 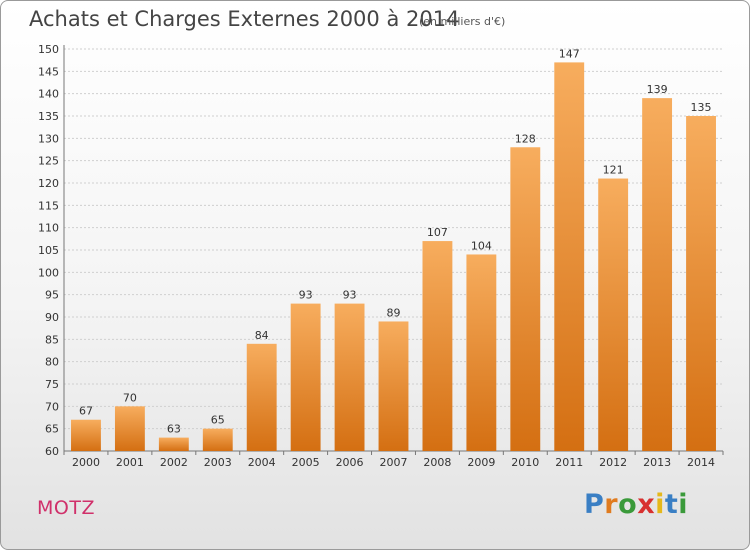 I want to click on data-label: 135, so click(x=701, y=107).